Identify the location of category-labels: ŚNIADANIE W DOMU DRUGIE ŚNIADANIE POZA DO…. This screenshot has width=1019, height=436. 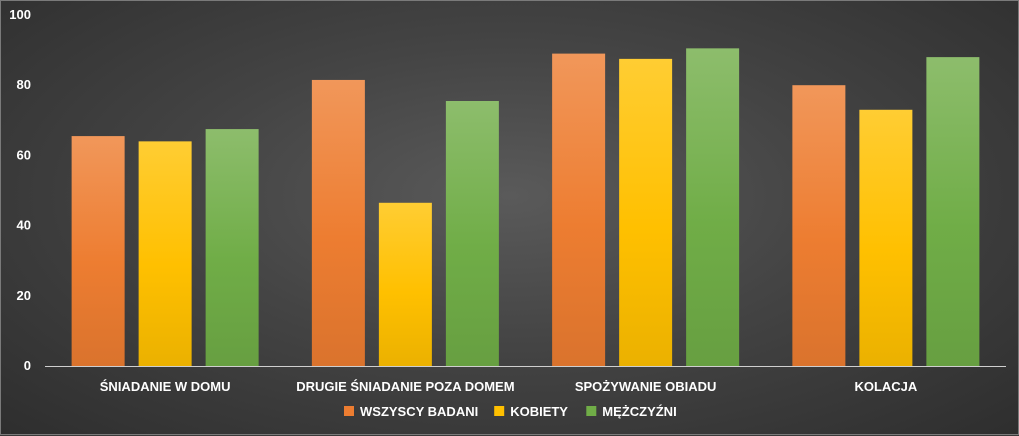
(509, 386).